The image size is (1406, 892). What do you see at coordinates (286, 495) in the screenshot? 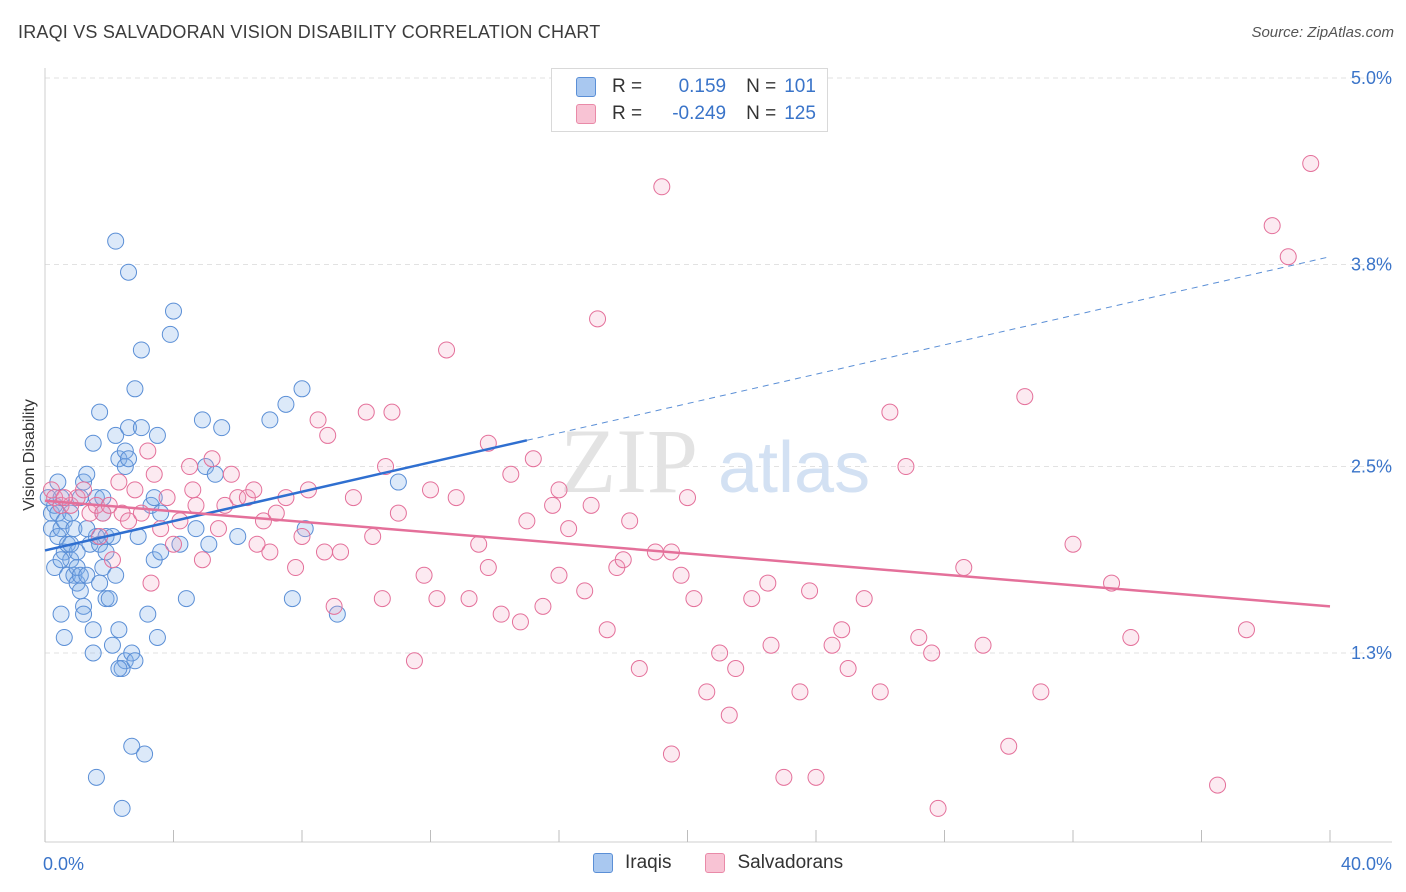
I see `iraqis-trend-line` at bounding box center [286, 495].